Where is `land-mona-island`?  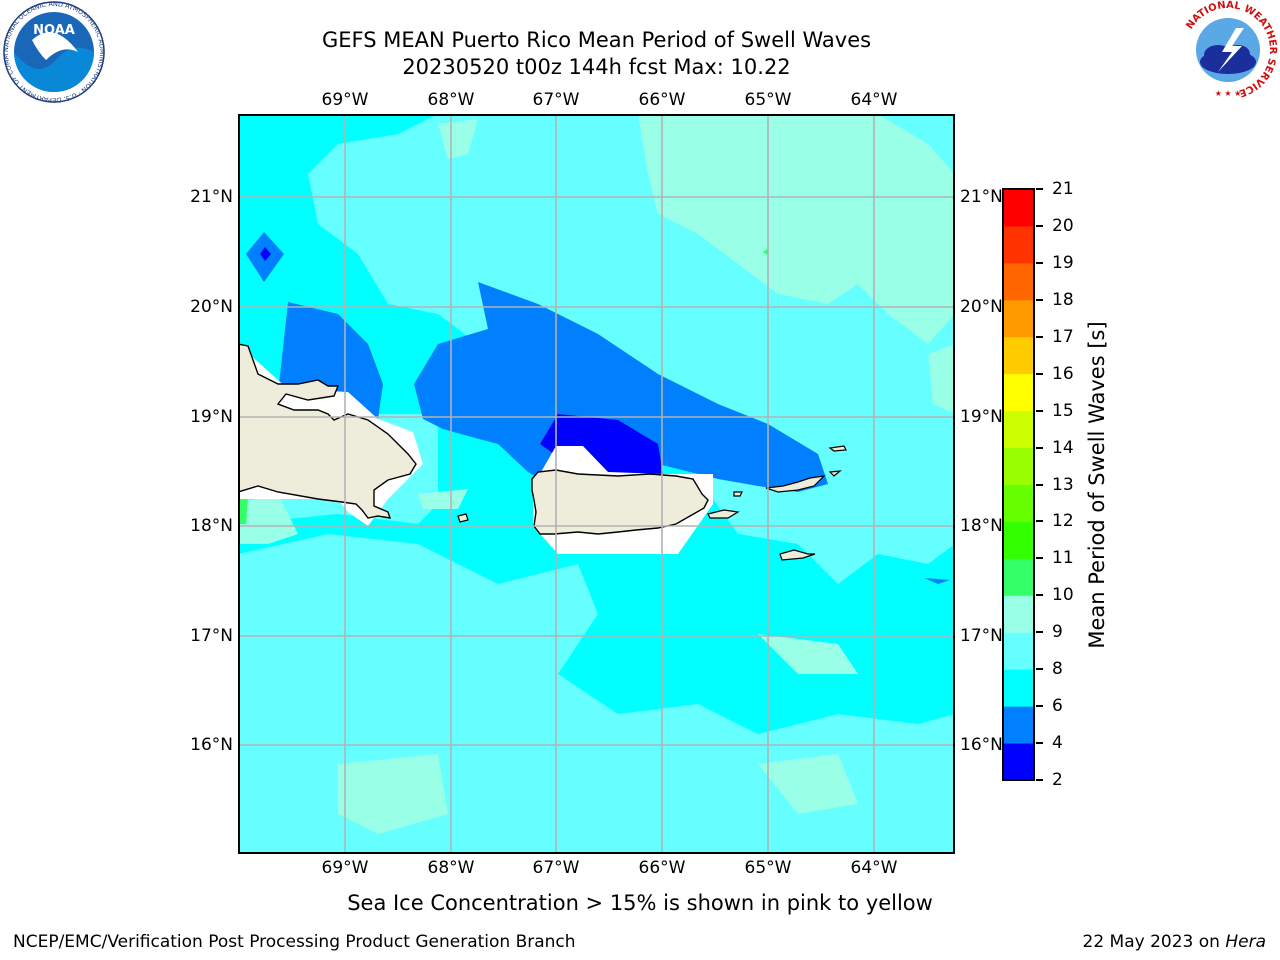 land-mona-island is located at coordinates (463, 518).